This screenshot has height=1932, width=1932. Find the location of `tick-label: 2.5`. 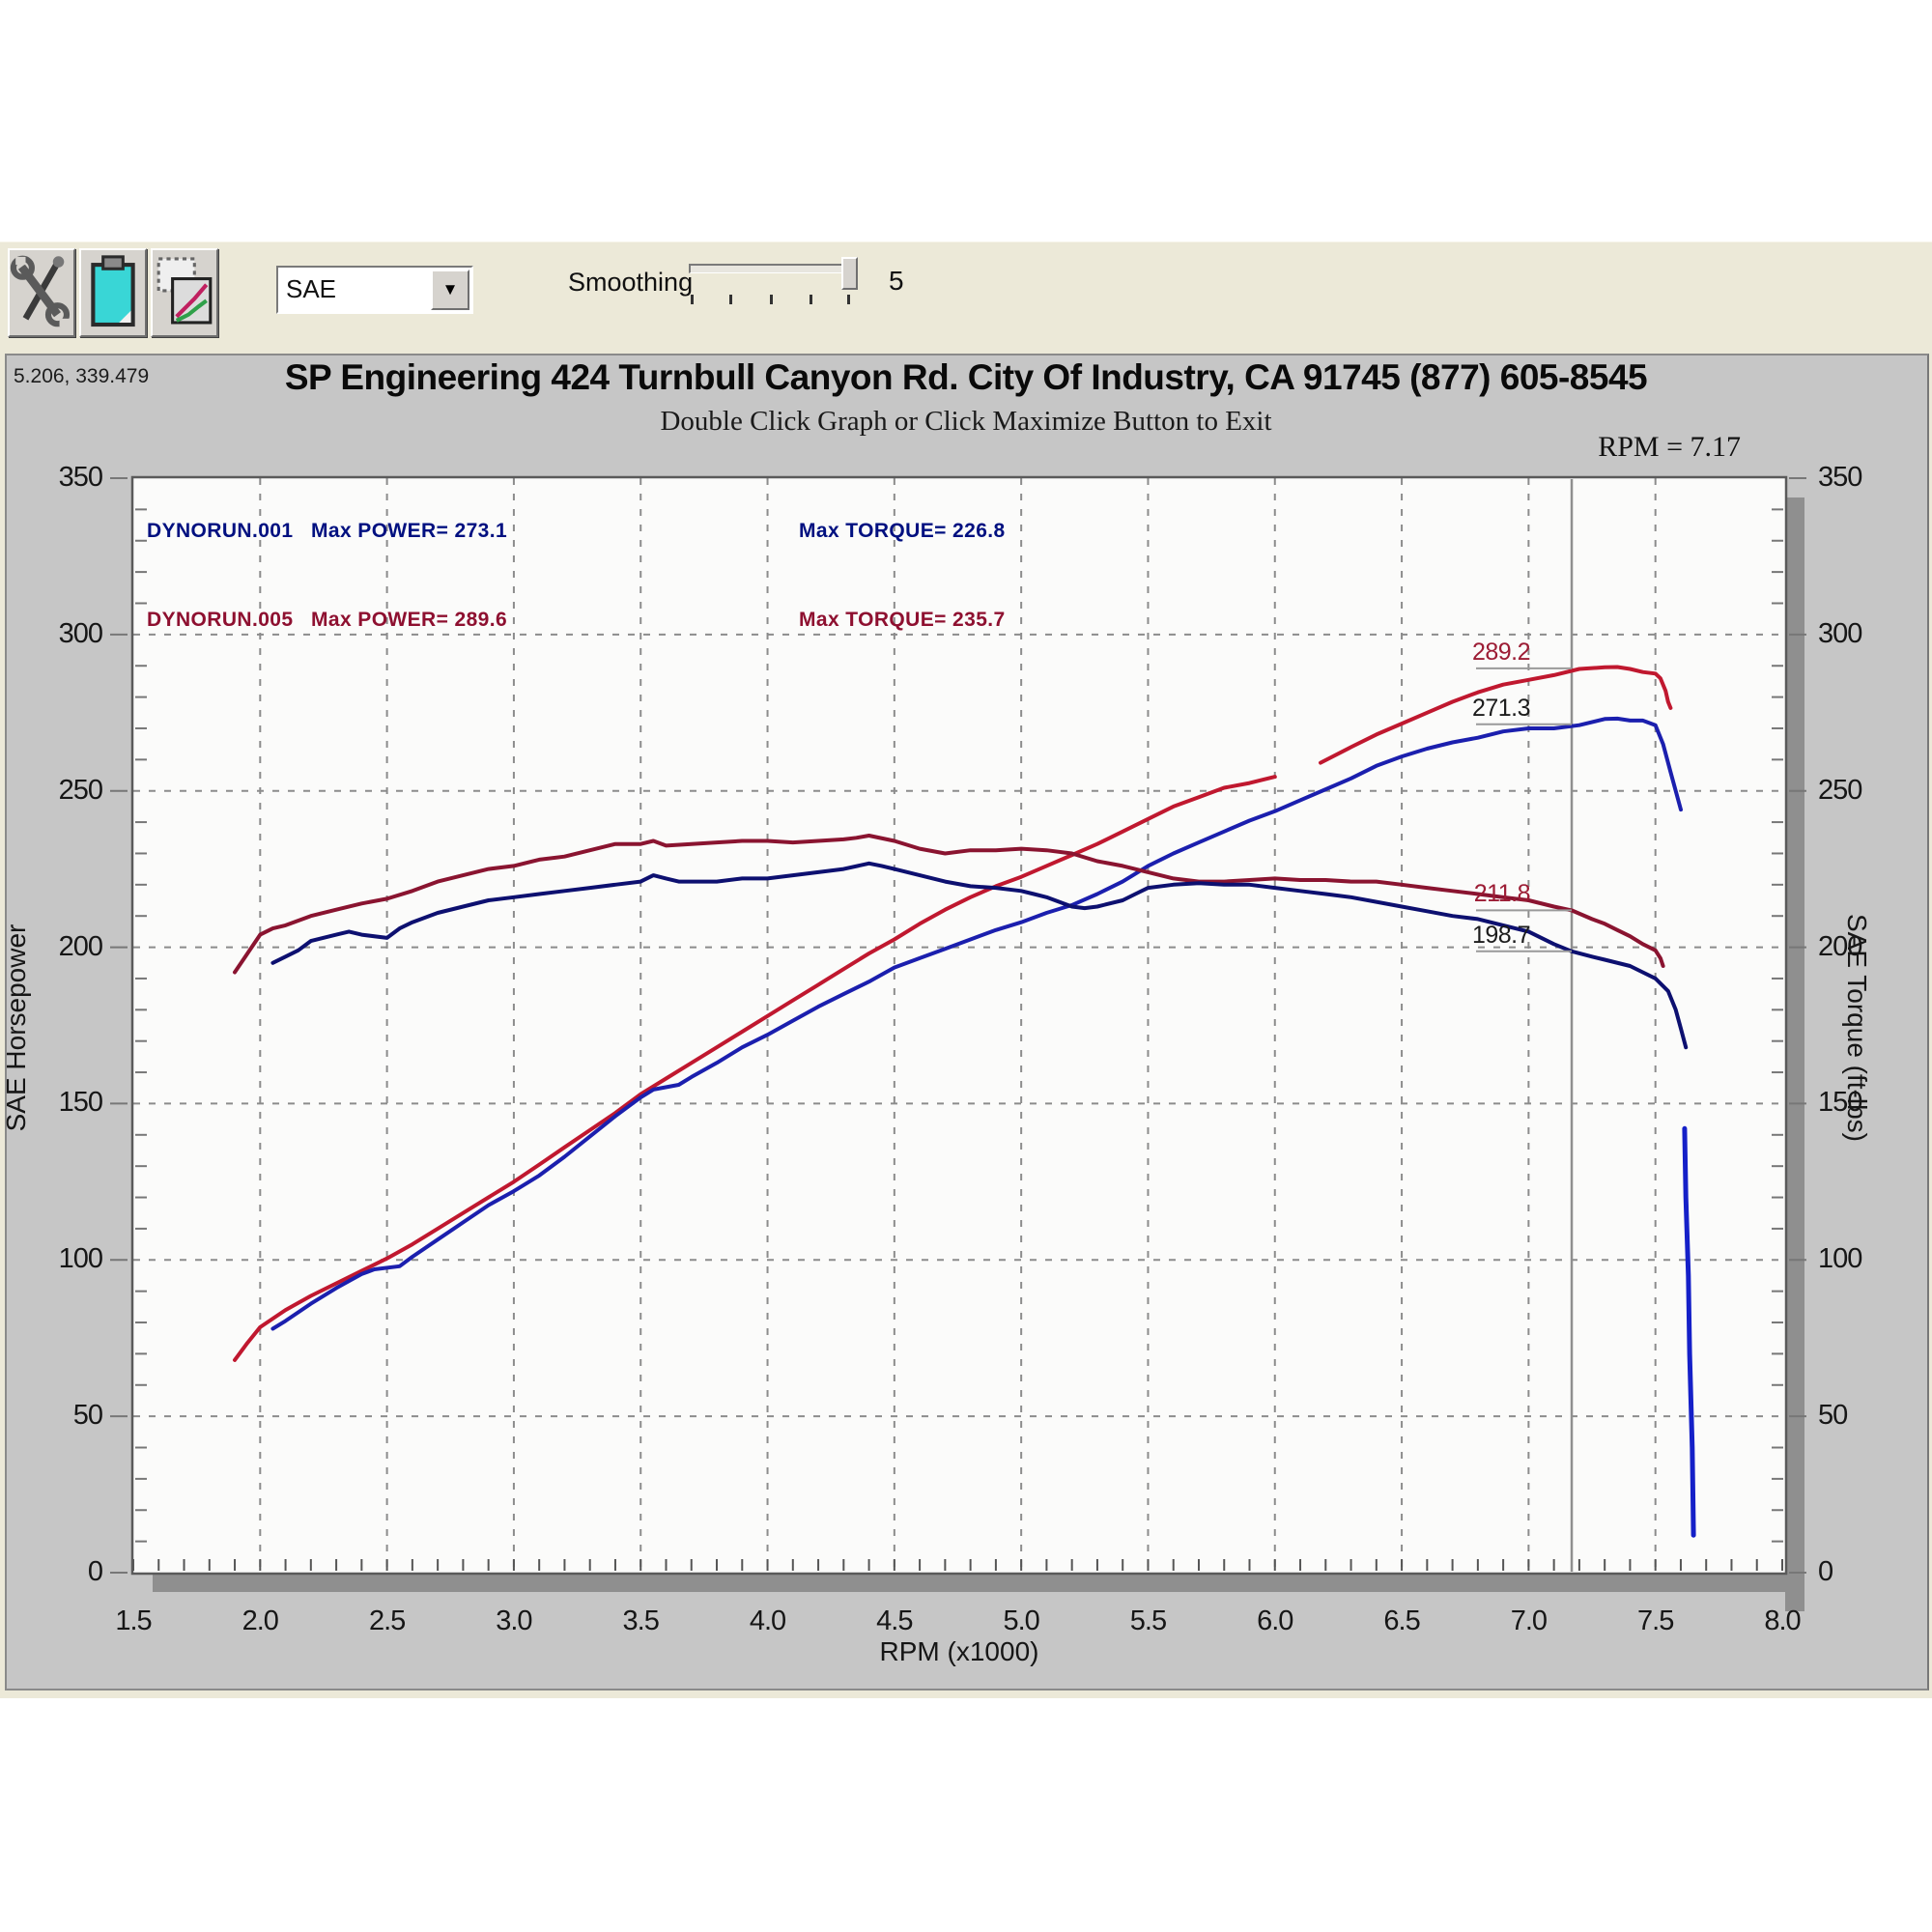

tick-label: 2.5 is located at coordinates (387, 1620).